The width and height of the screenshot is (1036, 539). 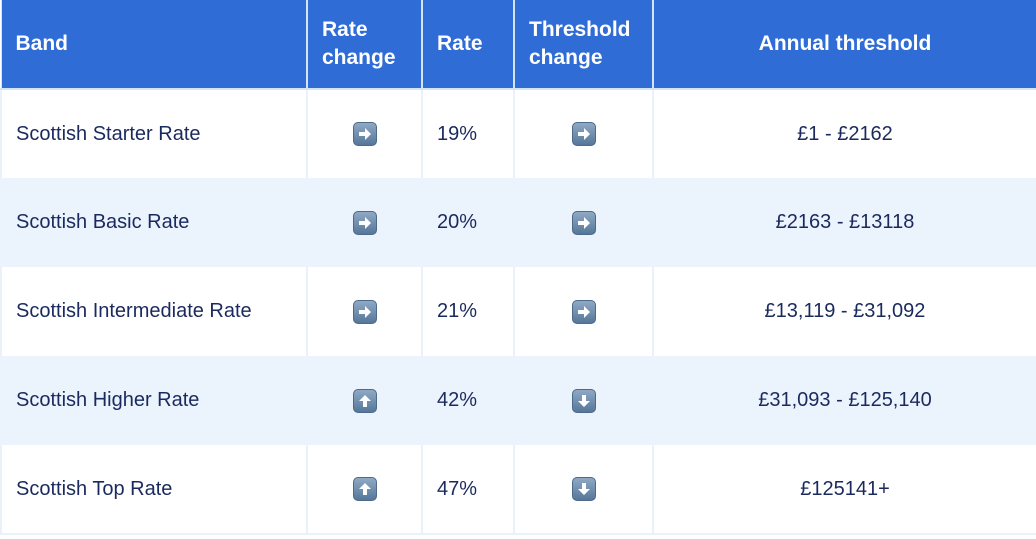 What do you see at coordinates (154, 222) in the screenshot?
I see `band-cell: Scottish Basic Rate` at bounding box center [154, 222].